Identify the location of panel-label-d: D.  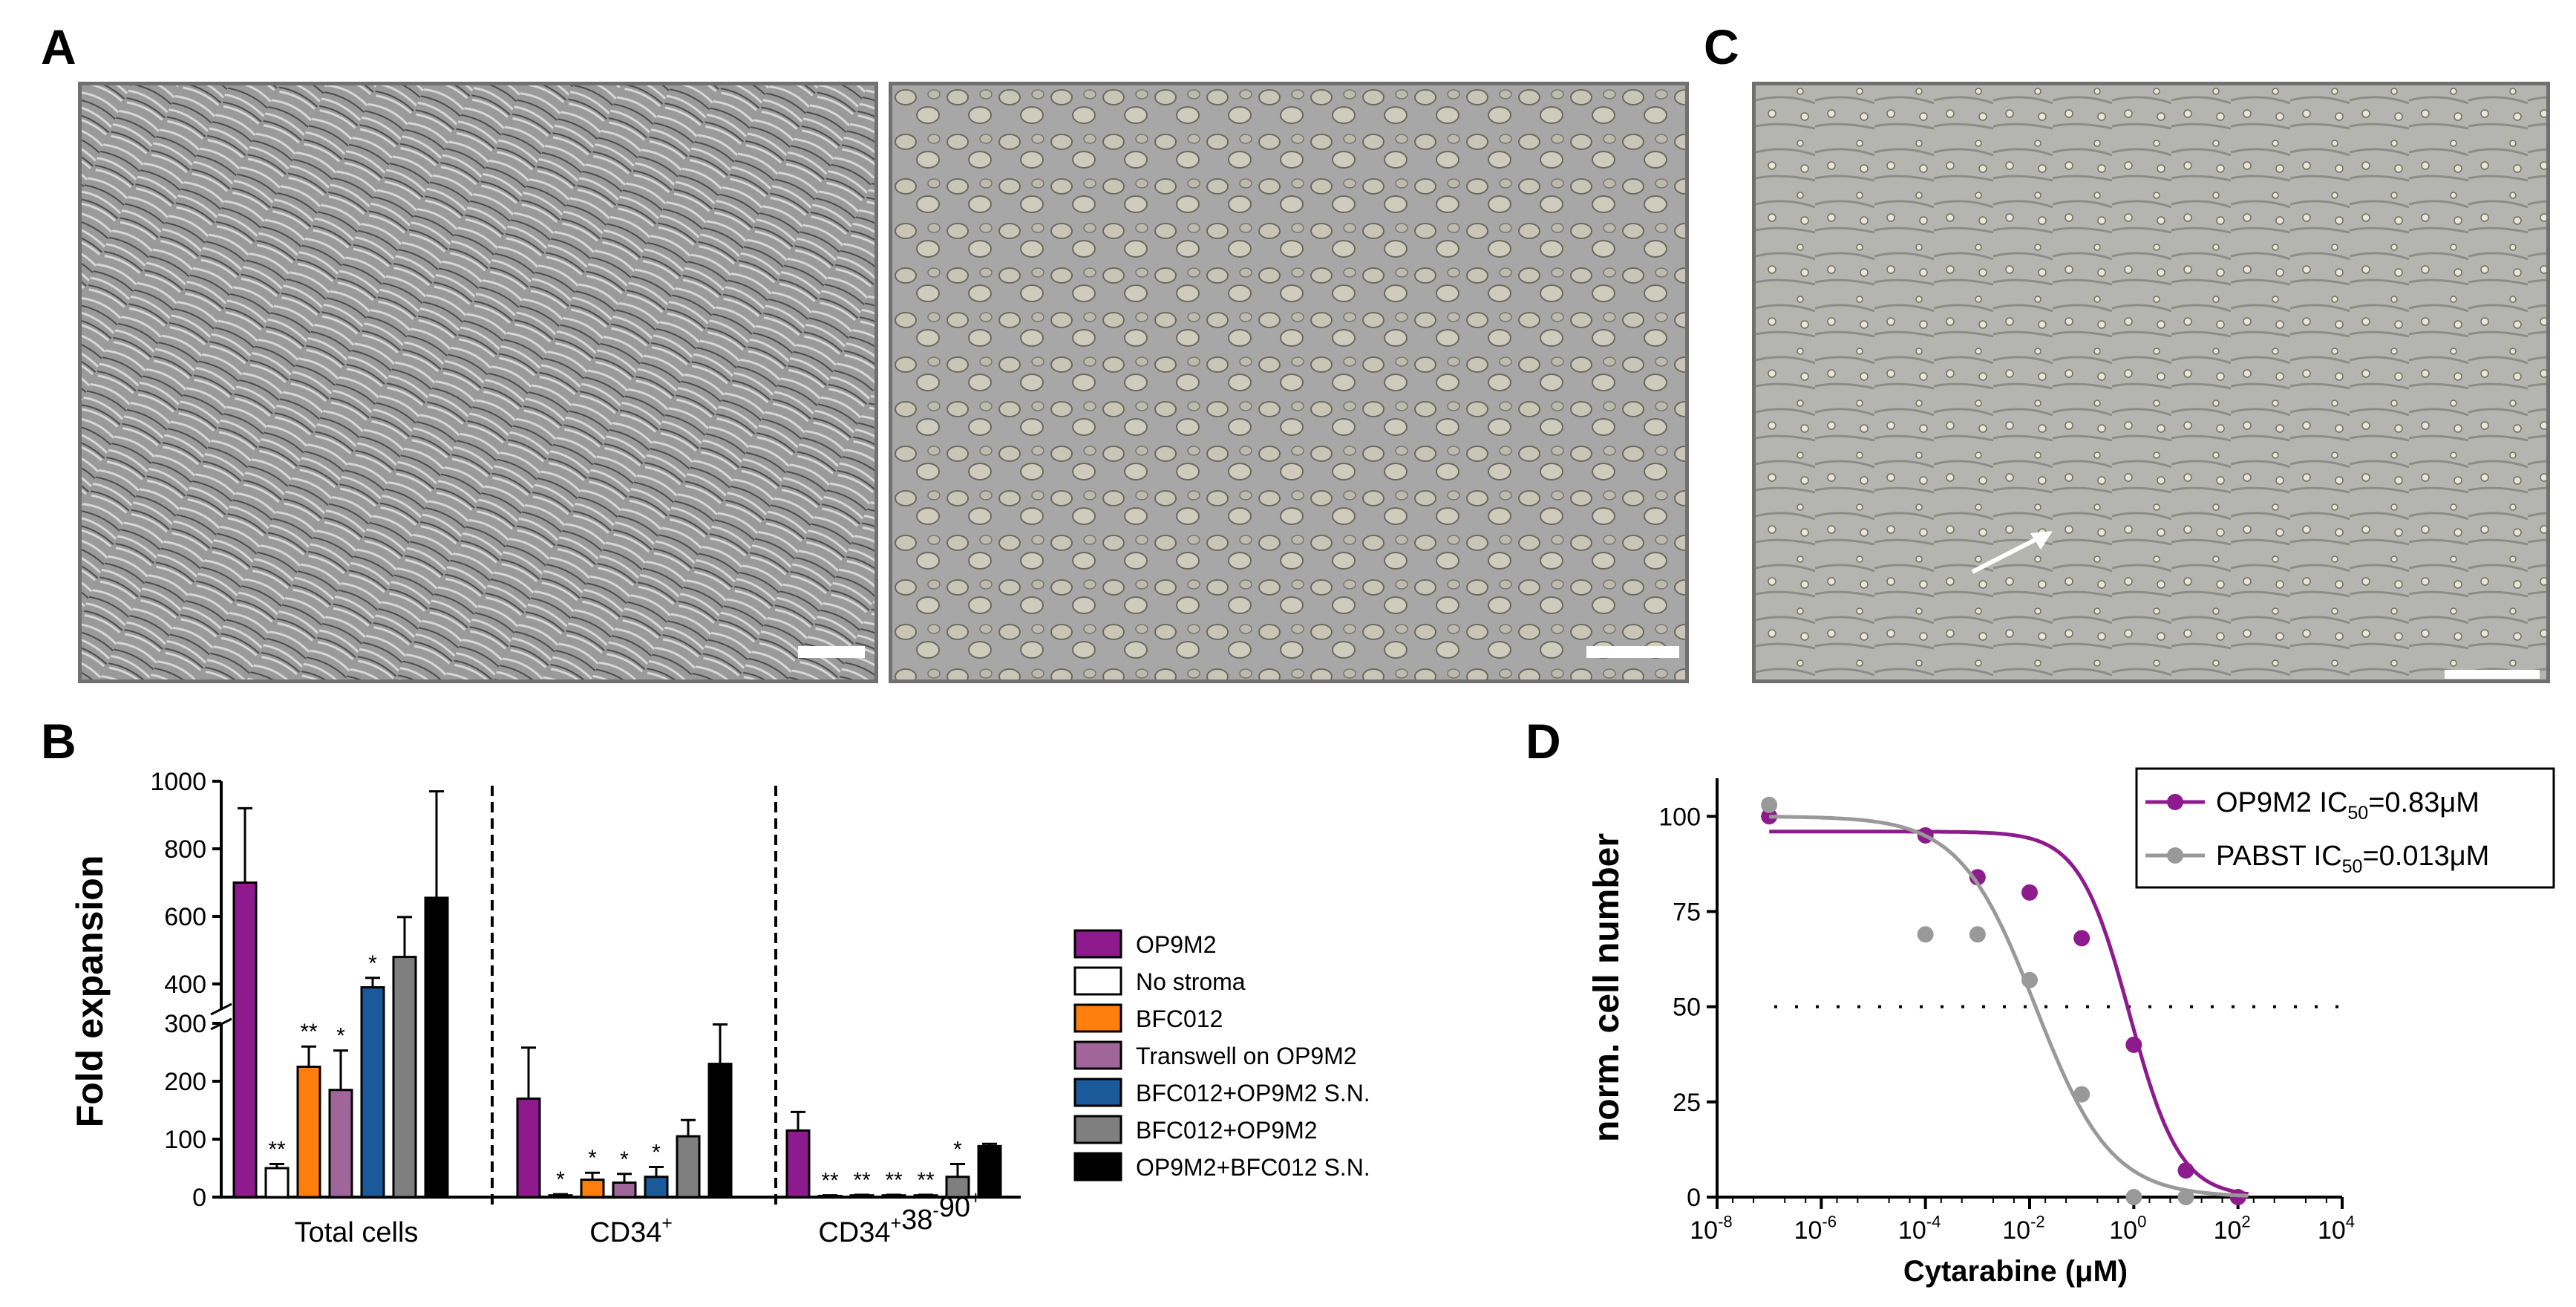
(1544, 741).